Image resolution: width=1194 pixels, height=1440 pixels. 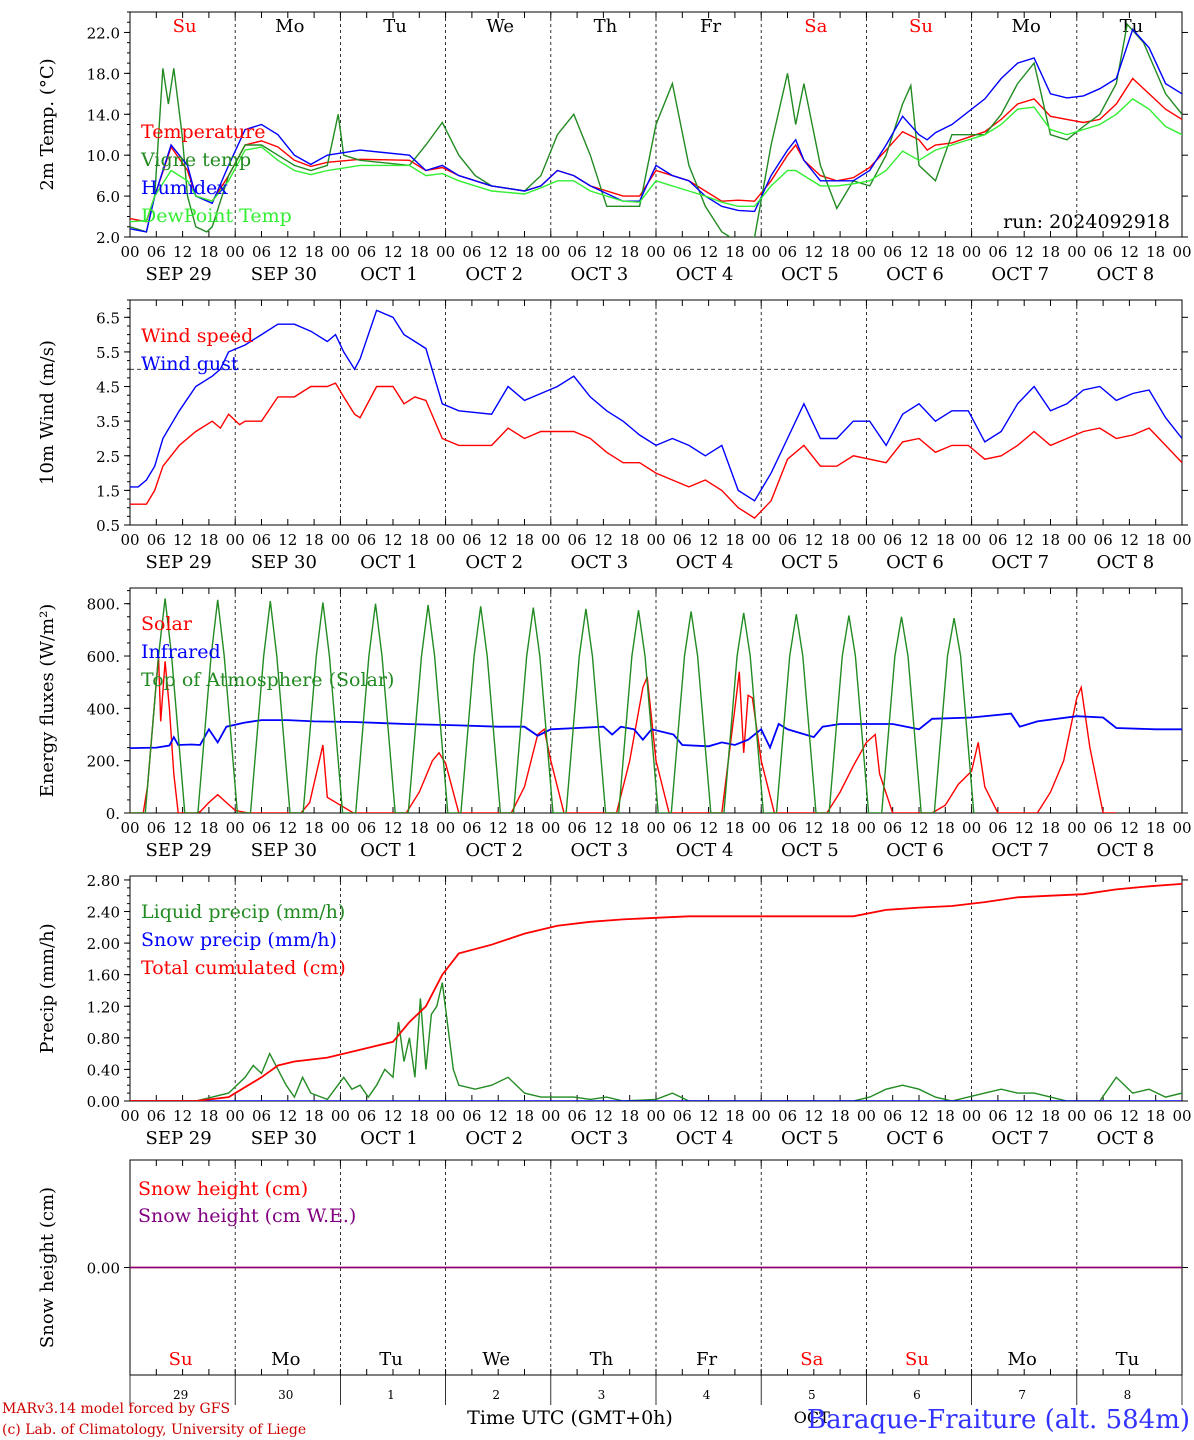 What do you see at coordinates (103, 709) in the screenshot?
I see `y-tick-label: 400.` at bounding box center [103, 709].